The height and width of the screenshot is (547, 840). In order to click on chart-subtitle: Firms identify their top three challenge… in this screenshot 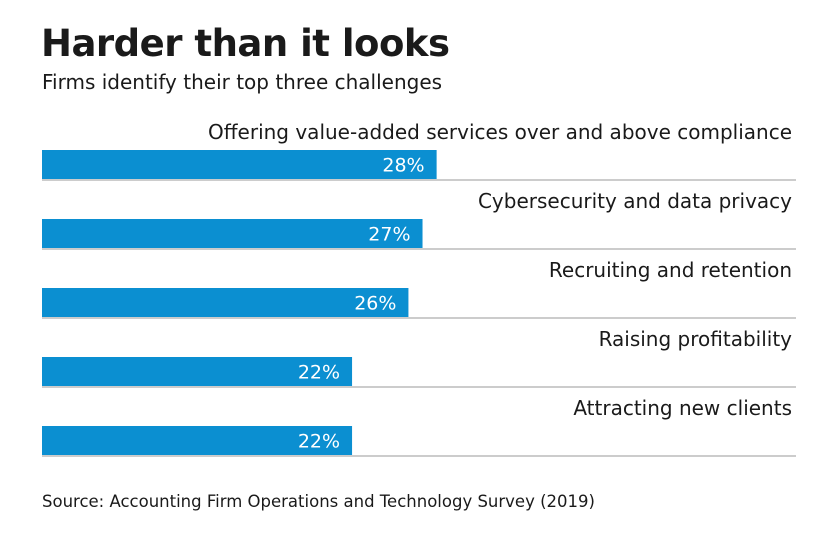, I will do `click(242, 82)`.